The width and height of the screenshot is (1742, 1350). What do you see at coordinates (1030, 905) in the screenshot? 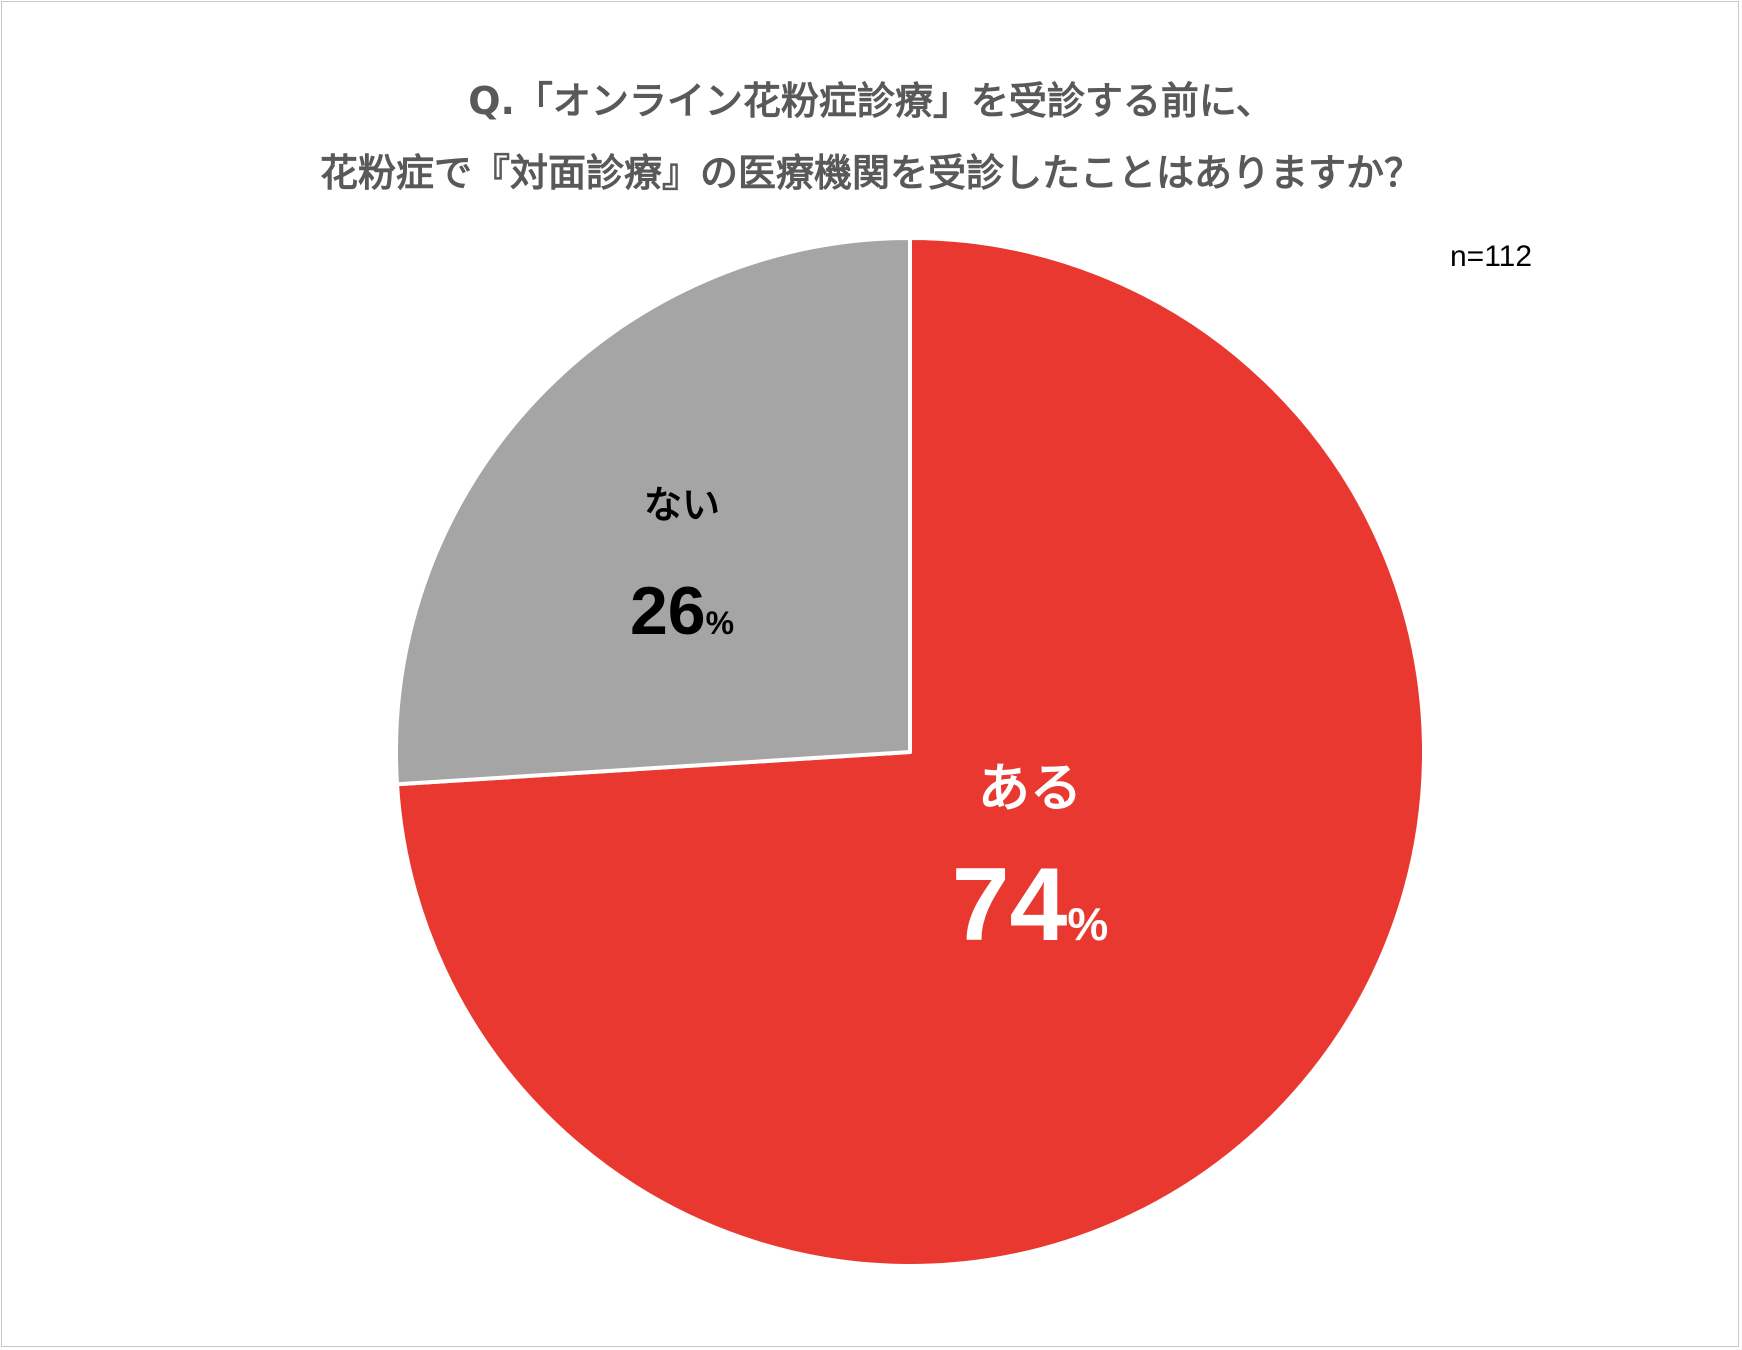
I see `slice-value-label: 74%` at bounding box center [1030, 905].